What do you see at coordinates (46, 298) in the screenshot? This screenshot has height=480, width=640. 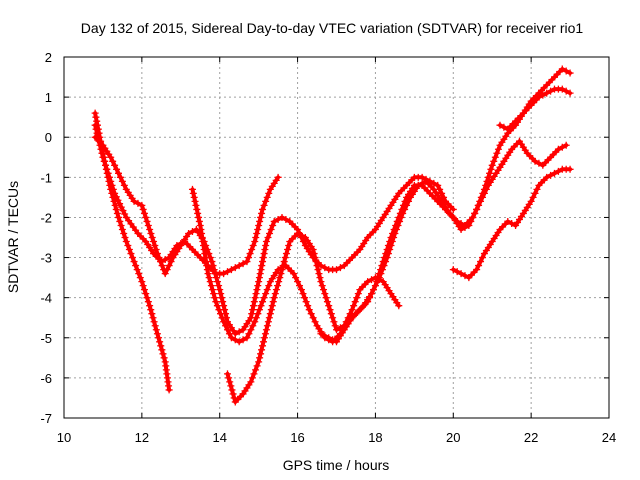 I see `y-tick-label: -4` at bounding box center [46, 298].